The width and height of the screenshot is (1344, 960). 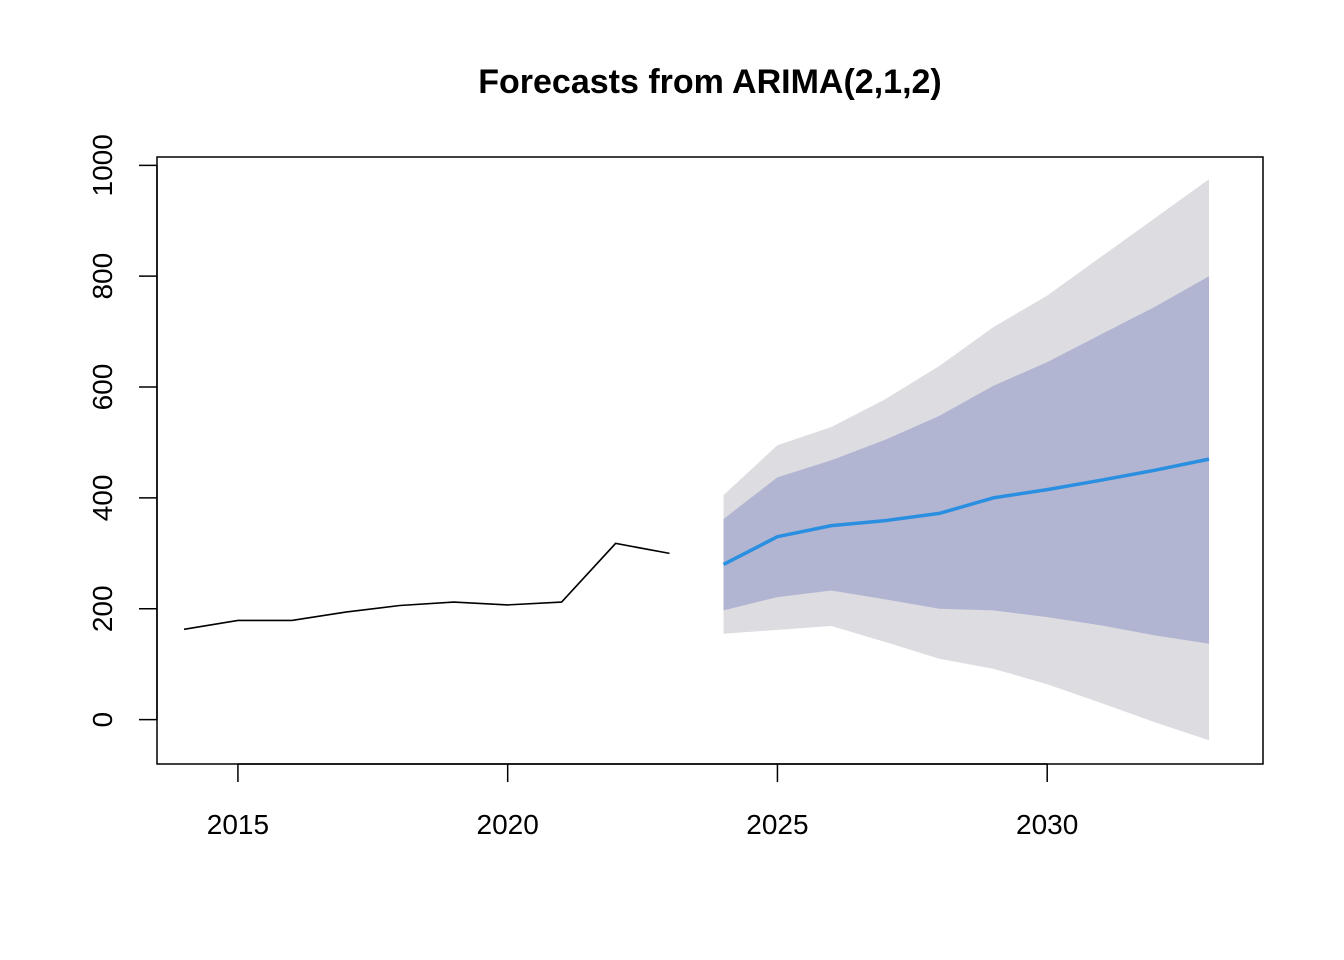 I want to click on x-tick-label: 2015, so click(x=238, y=824).